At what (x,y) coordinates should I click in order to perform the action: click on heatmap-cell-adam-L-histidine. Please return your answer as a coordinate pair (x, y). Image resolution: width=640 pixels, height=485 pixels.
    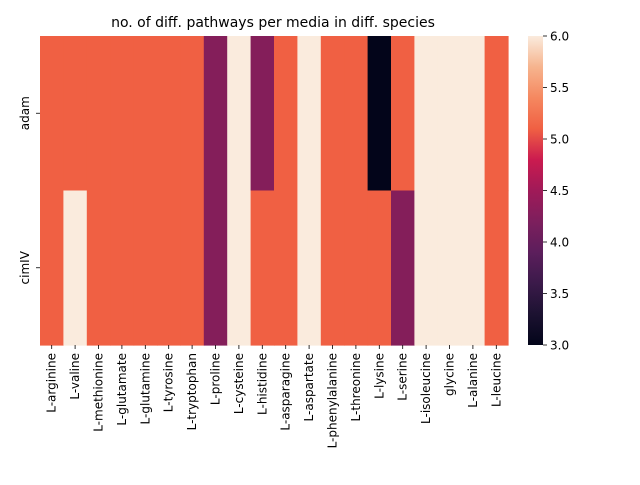
    Looking at the image, I should click on (262, 114).